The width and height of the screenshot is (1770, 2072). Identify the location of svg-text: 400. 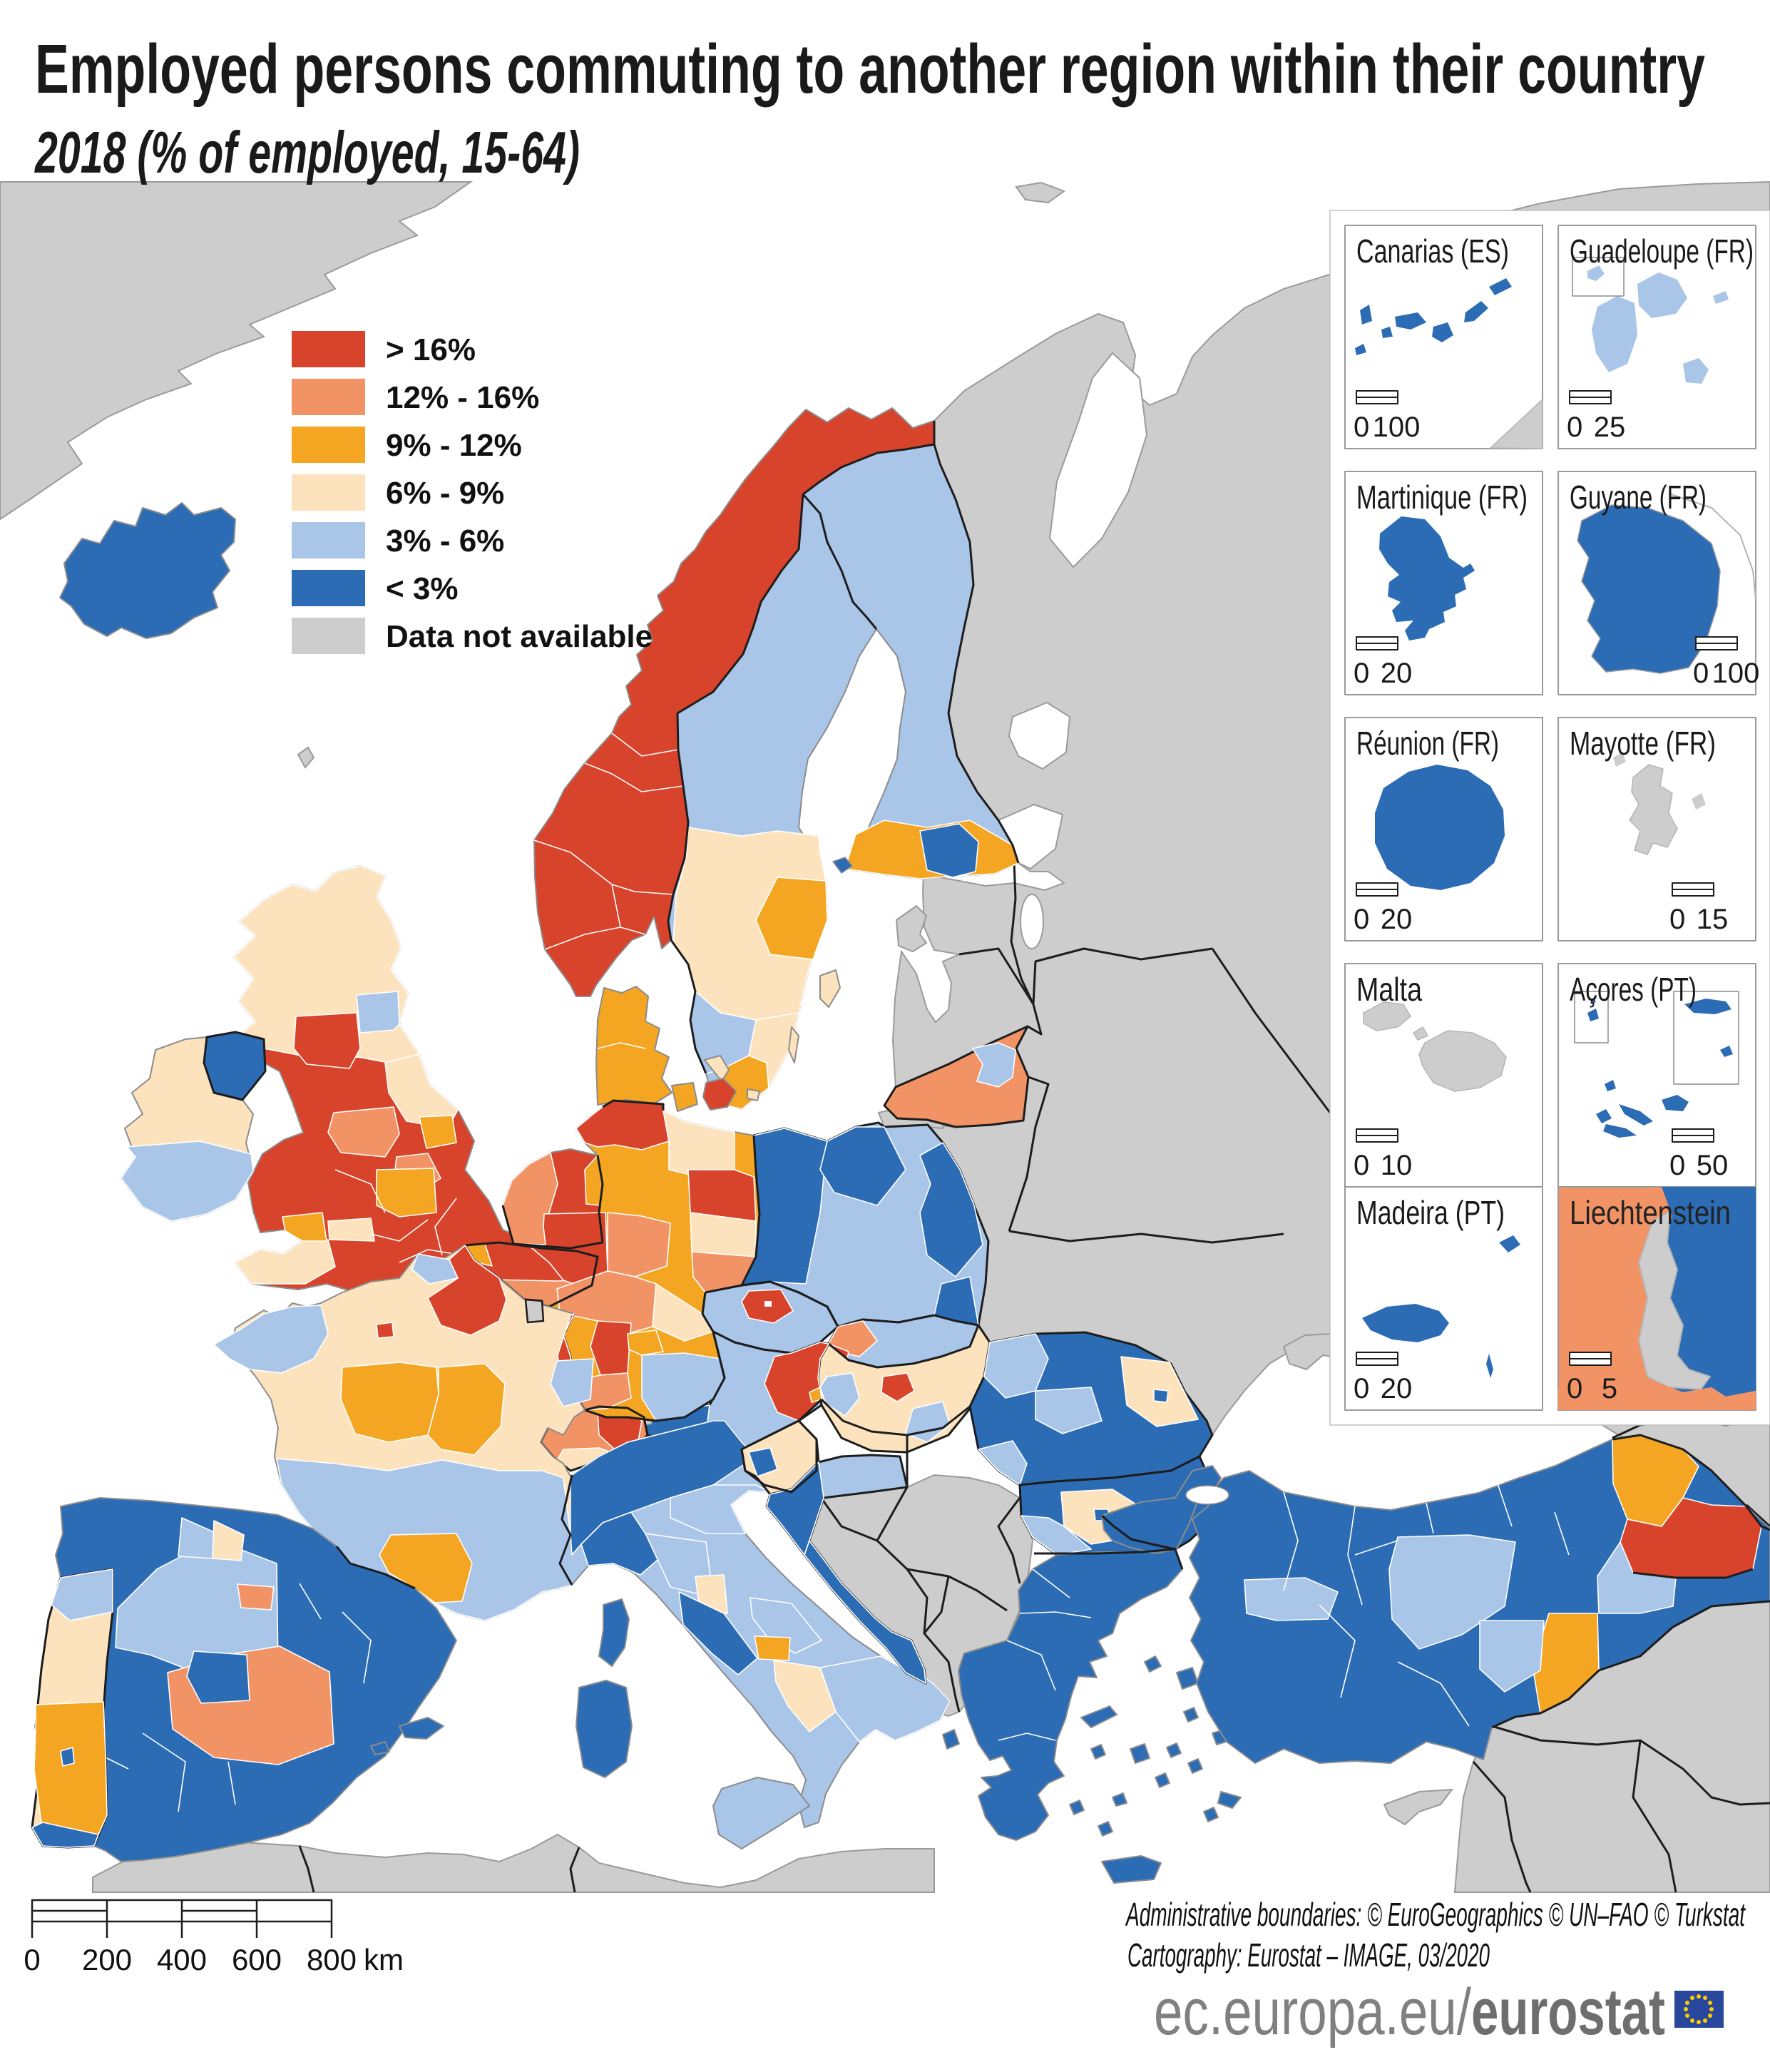
(182, 1959).